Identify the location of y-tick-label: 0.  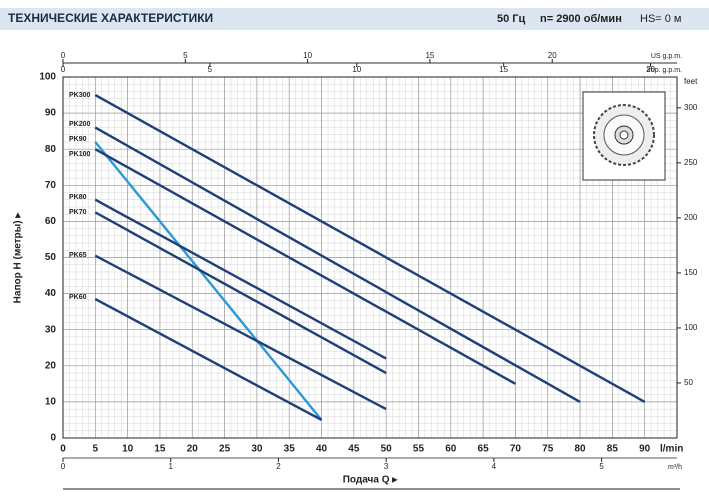
(53, 438).